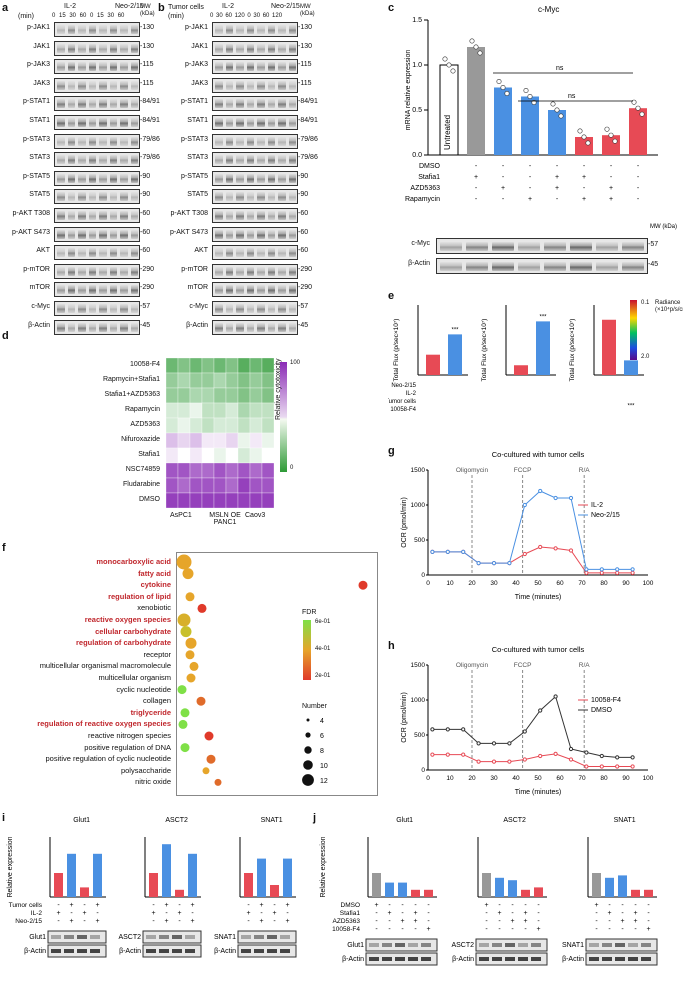  I want to click on f-num-tick: 6, so click(322, 736).